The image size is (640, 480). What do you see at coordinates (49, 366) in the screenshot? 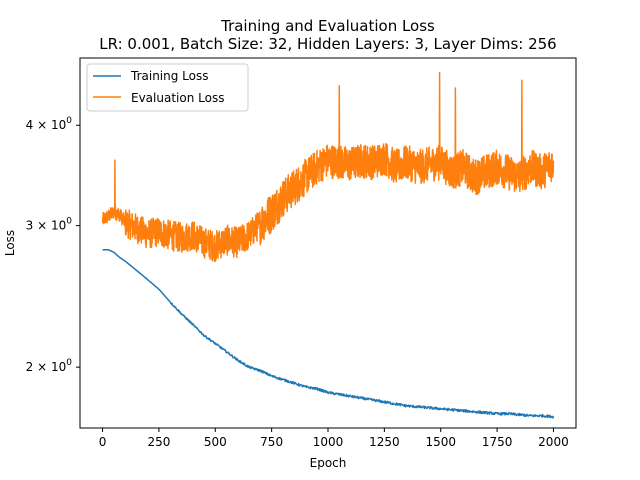
I see `y-tick-label: 2 × 100` at bounding box center [49, 366].